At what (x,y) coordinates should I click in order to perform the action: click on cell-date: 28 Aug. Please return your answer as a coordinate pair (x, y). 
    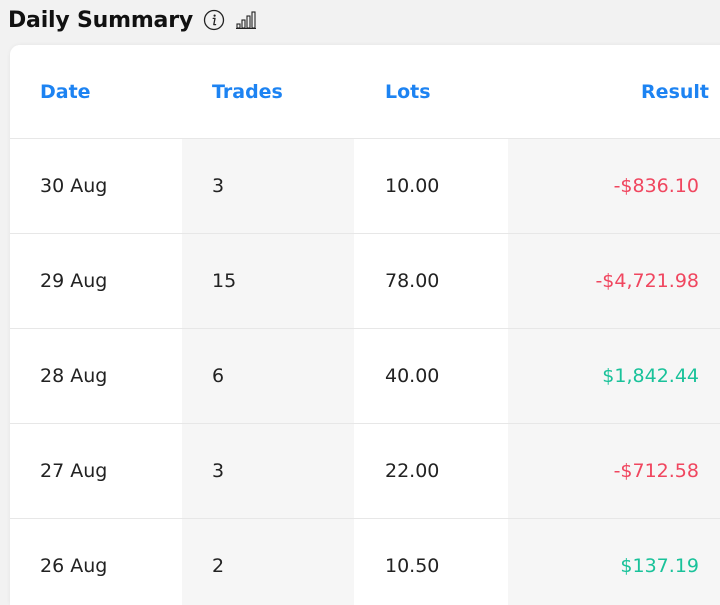
    Looking at the image, I should click on (74, 376).